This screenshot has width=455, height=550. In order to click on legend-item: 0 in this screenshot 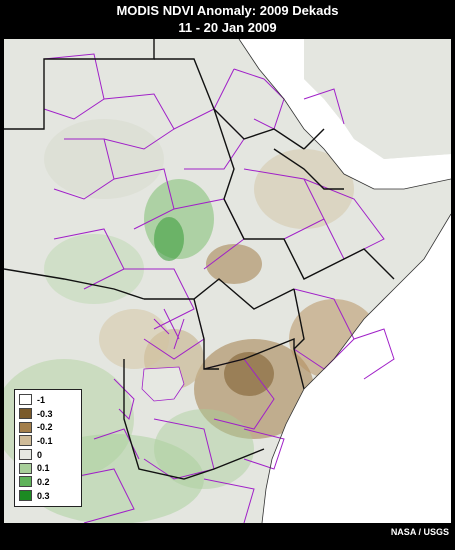, I will do `click(48, 455)`.